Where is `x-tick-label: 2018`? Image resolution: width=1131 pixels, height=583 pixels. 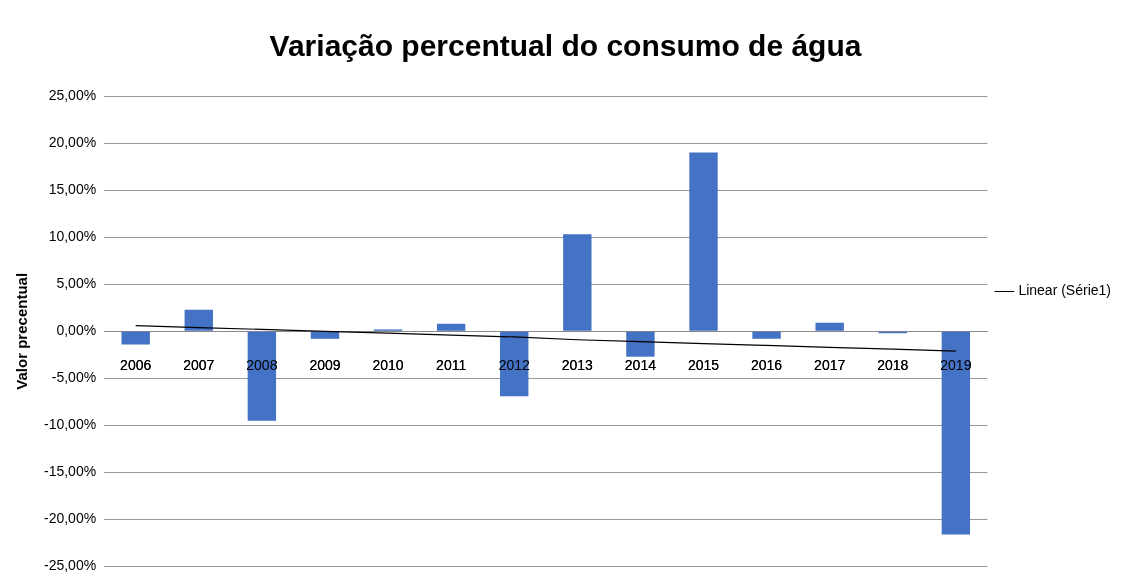
x-tick-label: 2018 is located at coordinates (893, 364).